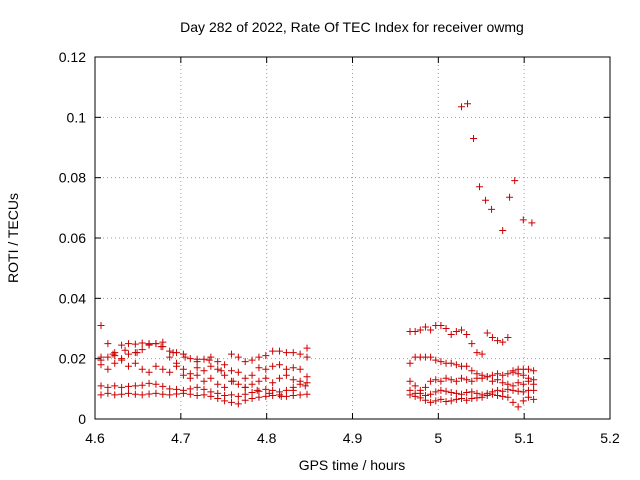 This screenshot has width=640, height=480. What do you see at coordinates (353, 438) in the screenshot?
I see `x-tick-label: 4.9` at bounding box center [353, 438].